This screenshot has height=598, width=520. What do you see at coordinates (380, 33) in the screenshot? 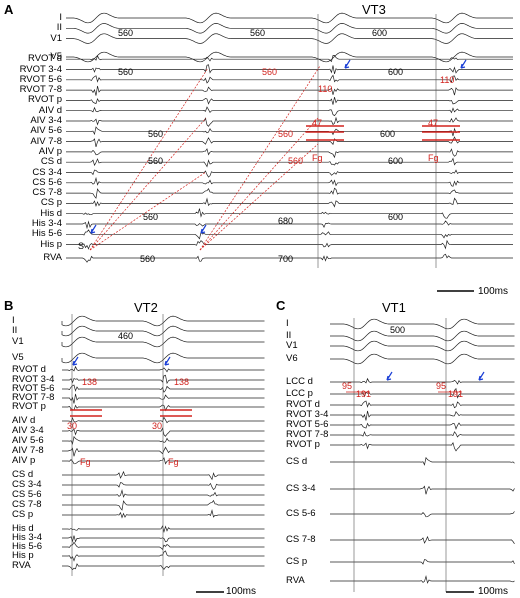
I see `a-ii-interval-3: 600` at bounding box center [380, 33].